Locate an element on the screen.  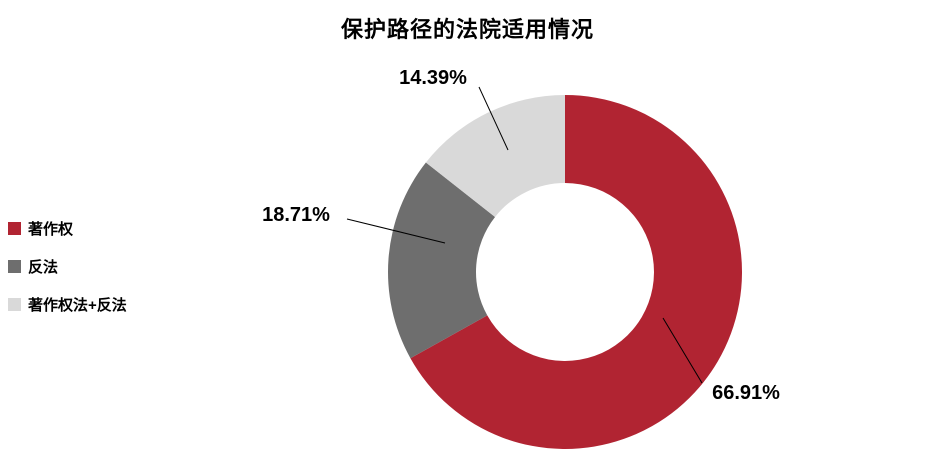
leader-line-both is located at coordinates (493, 118).